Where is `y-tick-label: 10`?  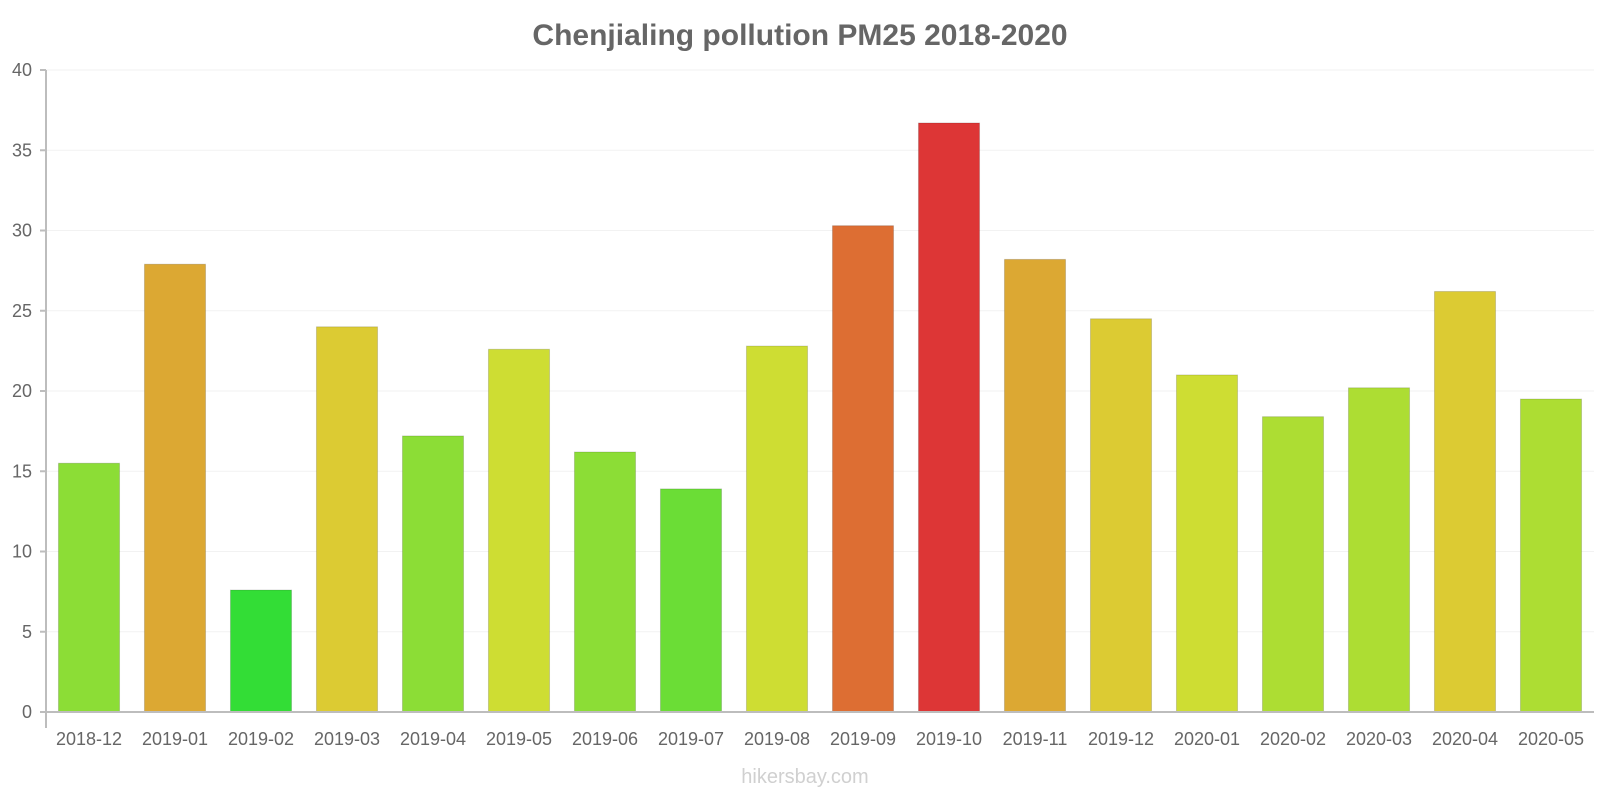 y-tick-label: 10 is located at coordinates (22, 552).